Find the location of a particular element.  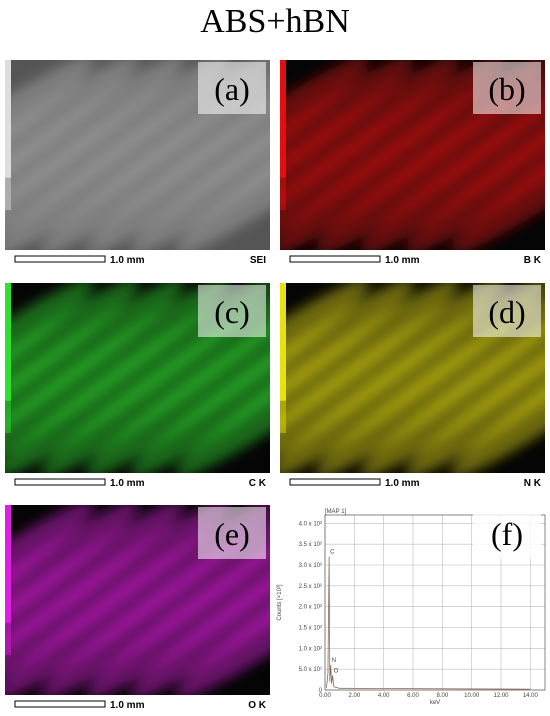

y-axis-label: Counts [×10³] is located at coordinates (280, 602).